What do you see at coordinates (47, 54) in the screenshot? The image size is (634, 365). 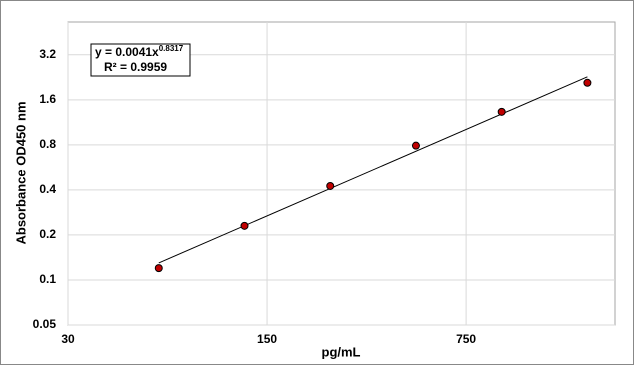 I see `y-tick-label: 3.2` at bounding box center [47, 54].